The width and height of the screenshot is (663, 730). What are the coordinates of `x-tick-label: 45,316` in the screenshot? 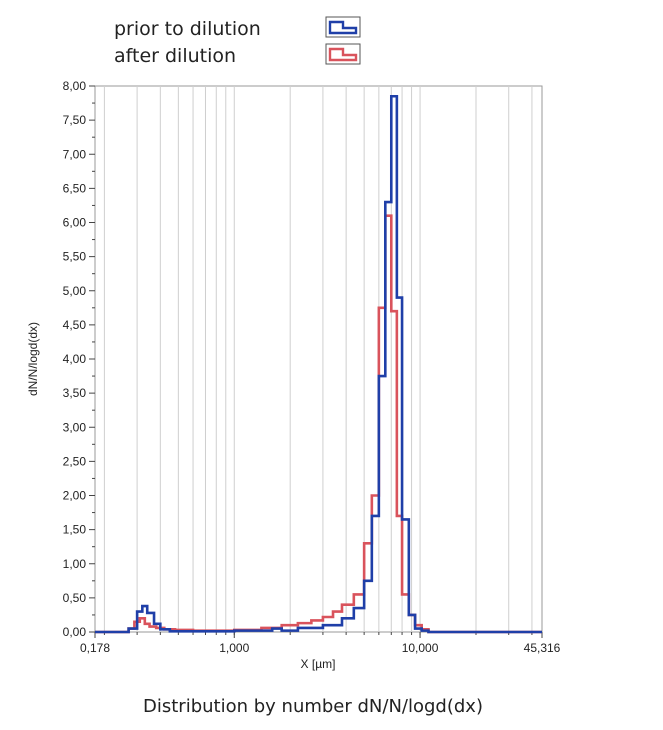 It's located at (542, 648).